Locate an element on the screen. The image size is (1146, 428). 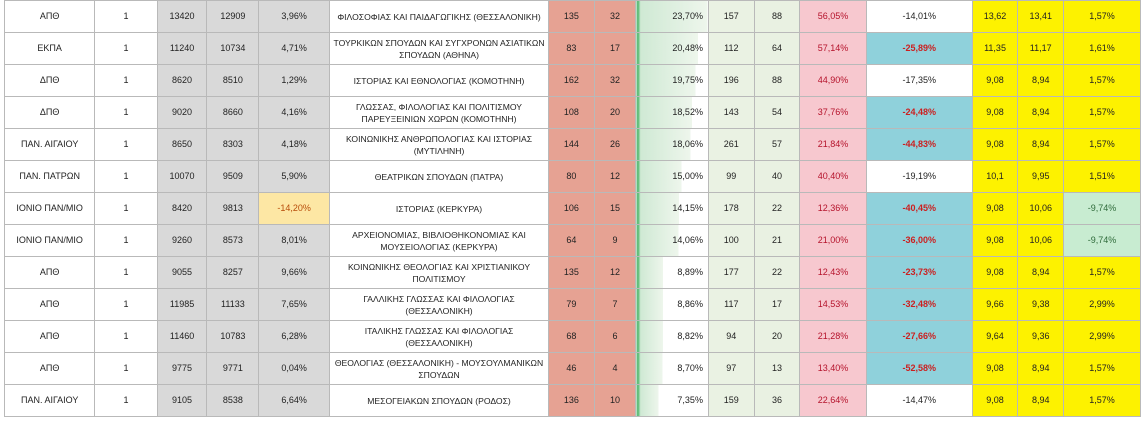
base-2019-cell: 11460 is located at coordinates (182, 336).